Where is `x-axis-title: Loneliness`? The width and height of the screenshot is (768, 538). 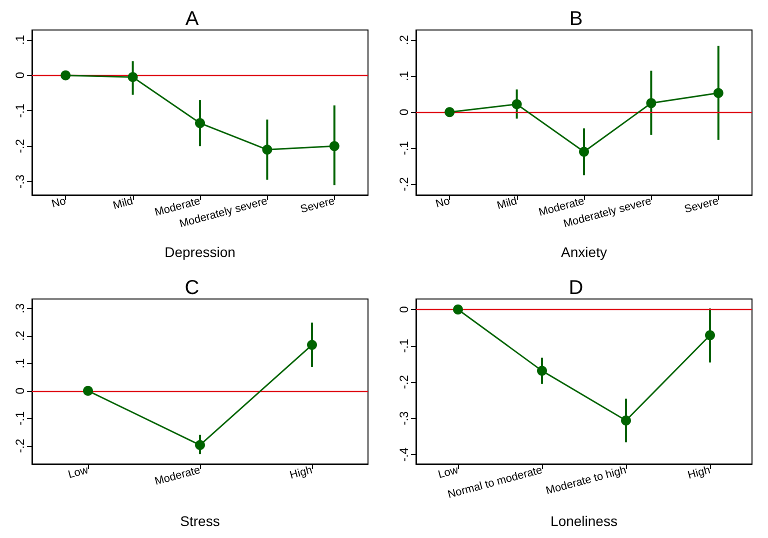
x-axis-title: Loneliness is located at coordinates (584, 521).